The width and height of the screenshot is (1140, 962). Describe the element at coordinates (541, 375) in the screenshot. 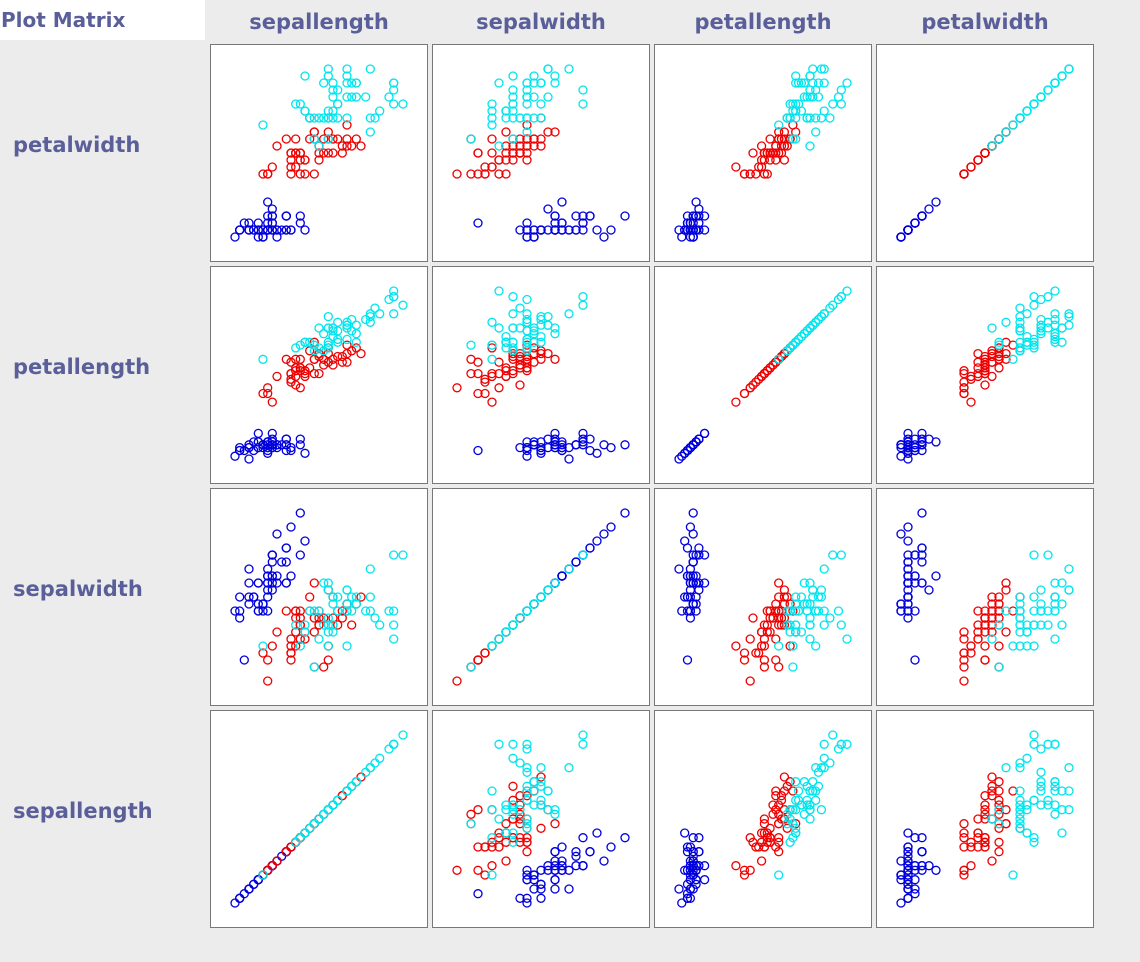

I see `scatter-cell-petallength-vs-sepalwidth` at that location.